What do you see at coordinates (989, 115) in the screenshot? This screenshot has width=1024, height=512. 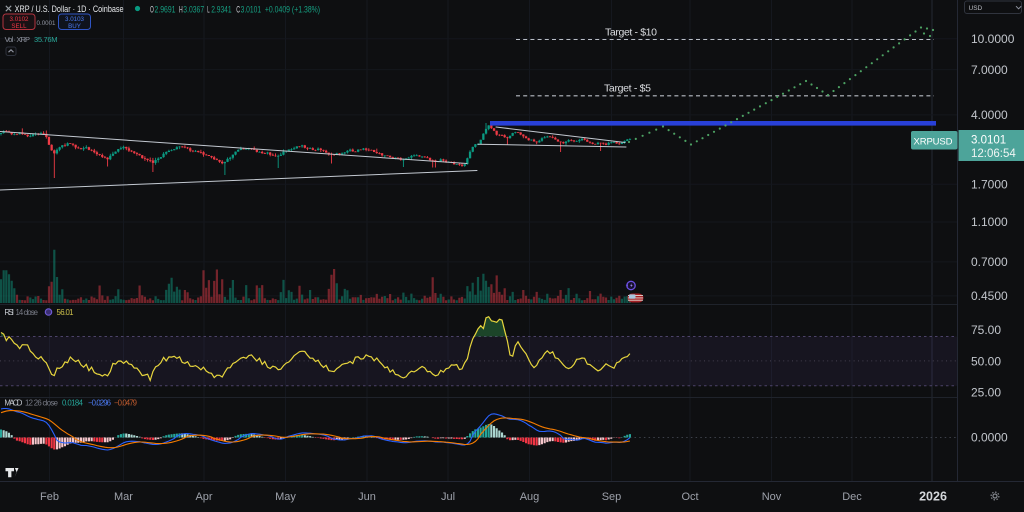 I see `svg-text: 4.0000` at bounding box center [989, 115].